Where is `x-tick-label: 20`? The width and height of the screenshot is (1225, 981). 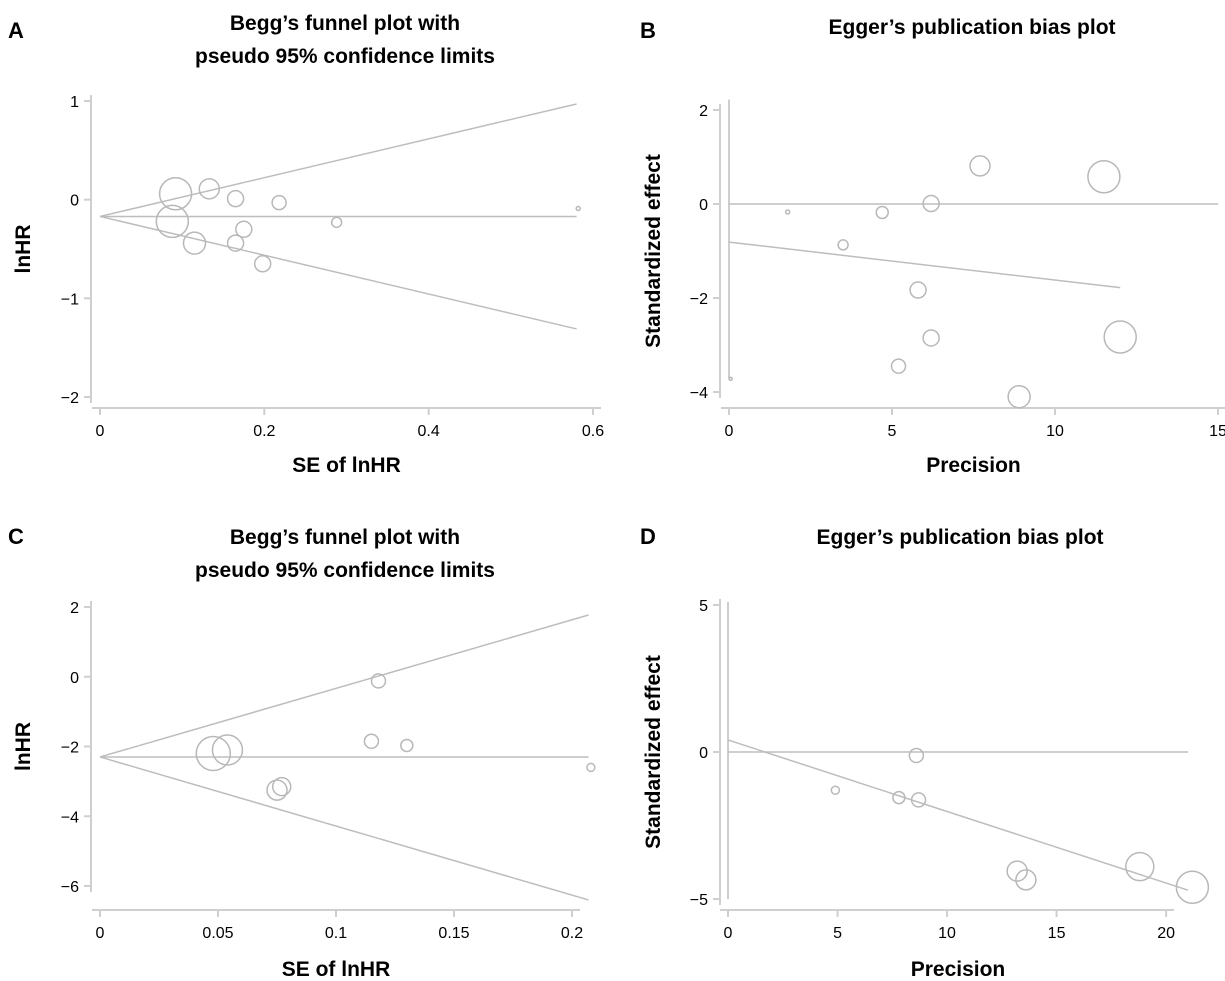
x-tick-label: 20 is located at coordinates (1166, 933).